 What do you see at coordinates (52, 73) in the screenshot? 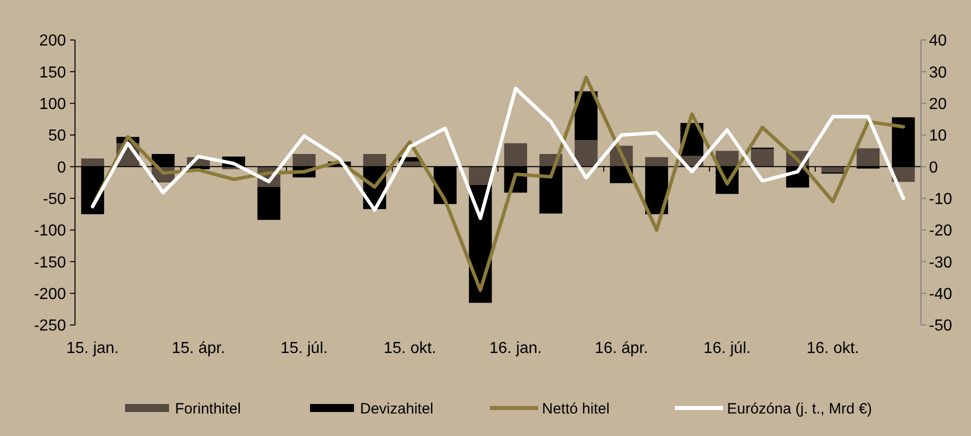
I see `y-tick-label: 150` at bounding box center [52, 73].